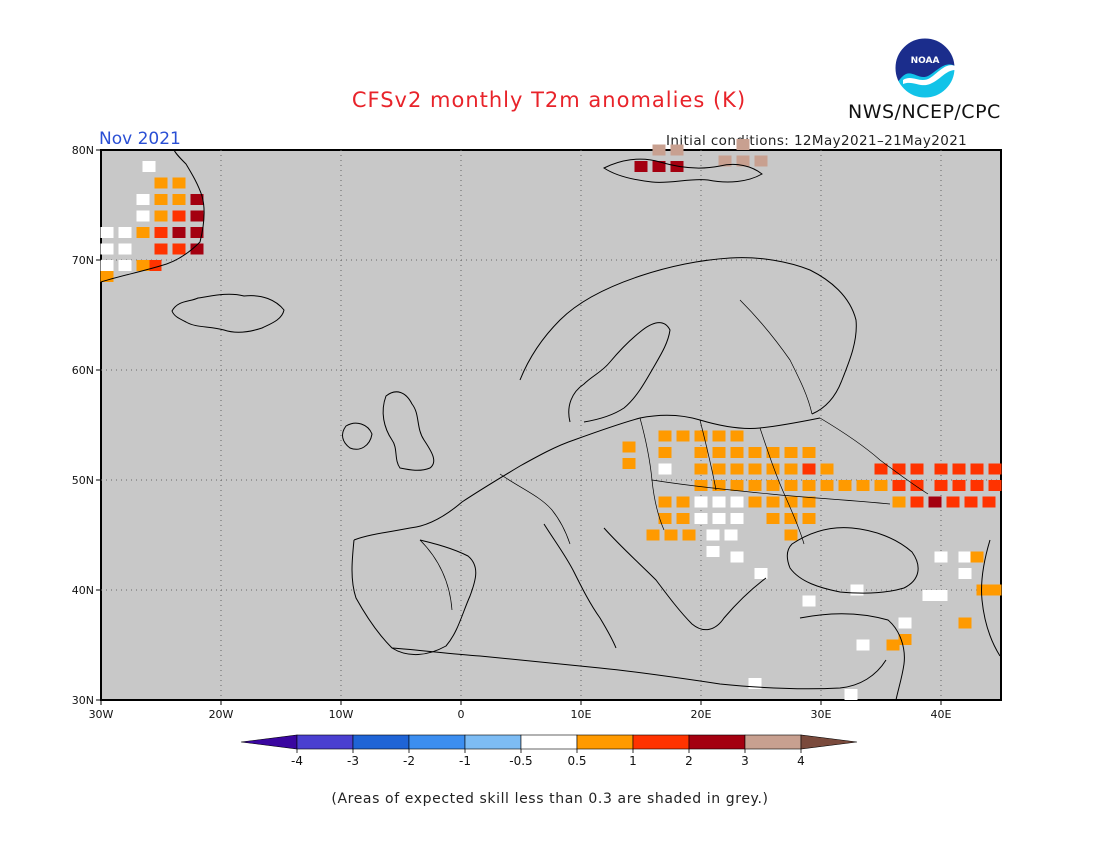 Image resolution: width=1100 pixels, height=850 pixels. What do you see at coordinates (701, 714) in the screenshot?
I see `lon-label: 20E` at bounding box center [701, 714].